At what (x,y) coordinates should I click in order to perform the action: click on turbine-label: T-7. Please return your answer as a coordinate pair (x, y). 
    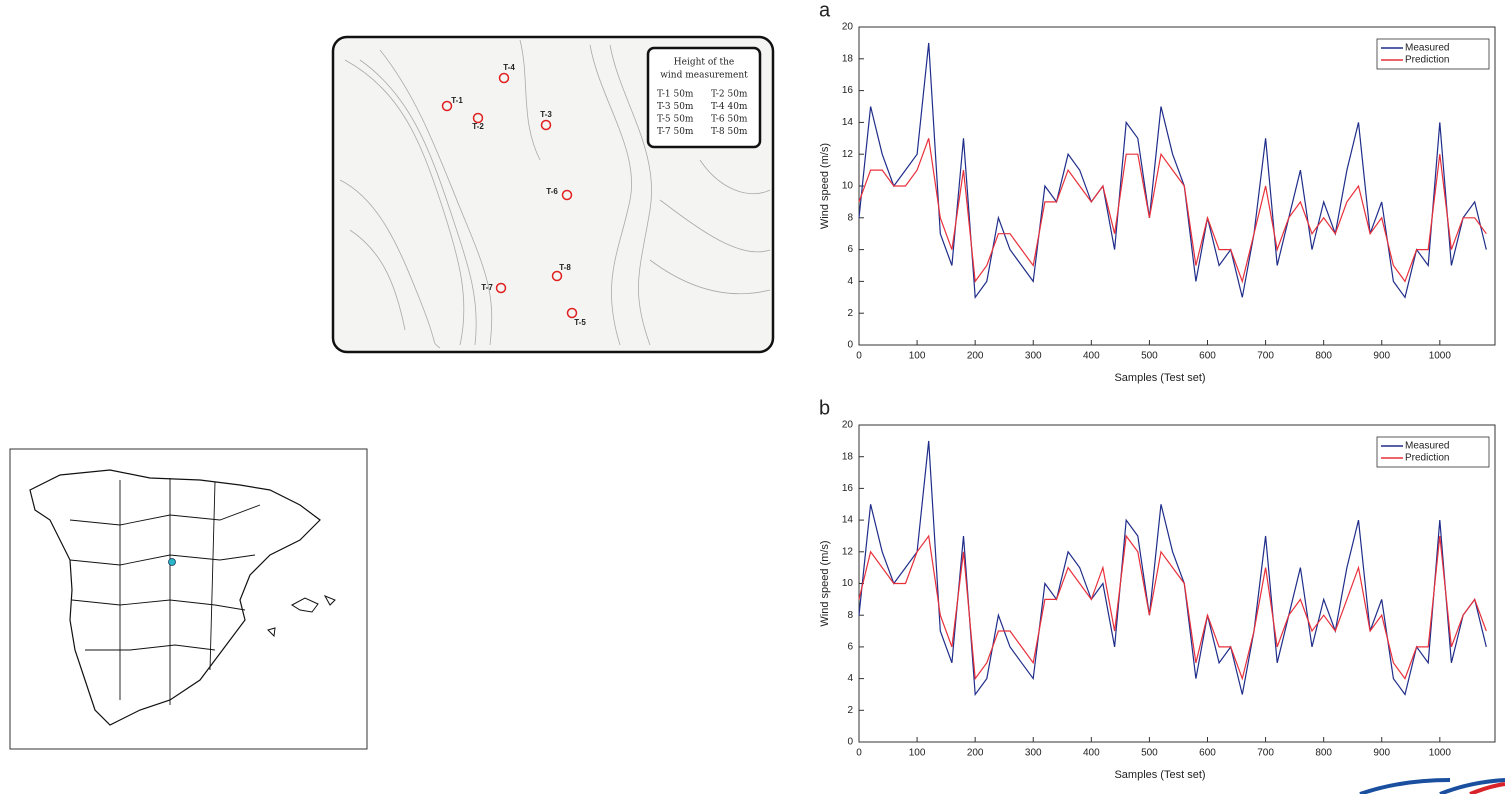
    Looking at the image, I should click on (487, 287).